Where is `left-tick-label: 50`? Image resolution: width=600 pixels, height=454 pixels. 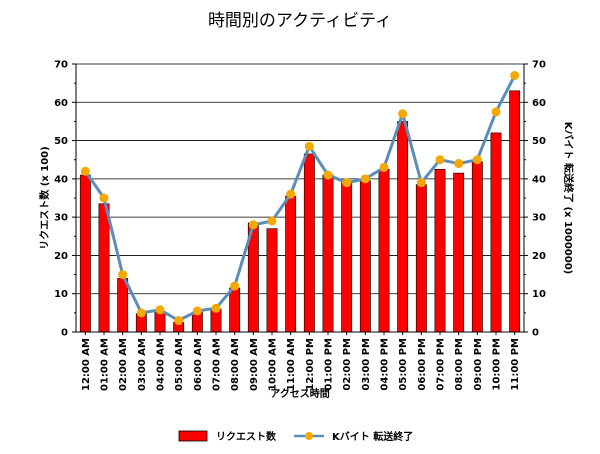
left-tick-label: 50 is located at coordinates (61, 141).